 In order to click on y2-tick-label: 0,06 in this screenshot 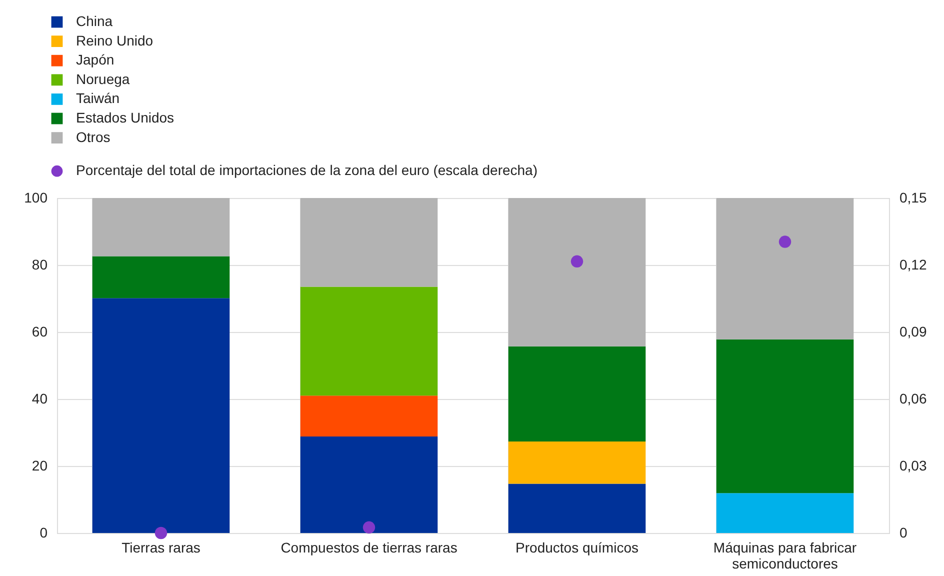, I will do `click(913, 398)`.